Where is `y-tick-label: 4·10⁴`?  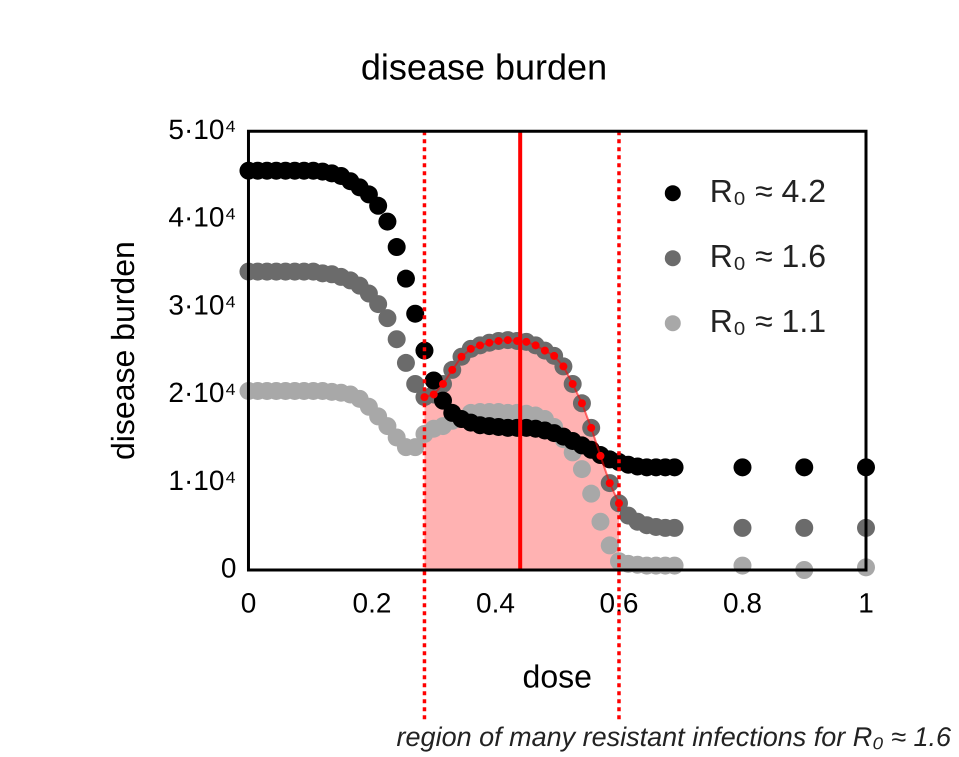
y-tick-label: 4·10⁴ is located at coordinates (202, 217).